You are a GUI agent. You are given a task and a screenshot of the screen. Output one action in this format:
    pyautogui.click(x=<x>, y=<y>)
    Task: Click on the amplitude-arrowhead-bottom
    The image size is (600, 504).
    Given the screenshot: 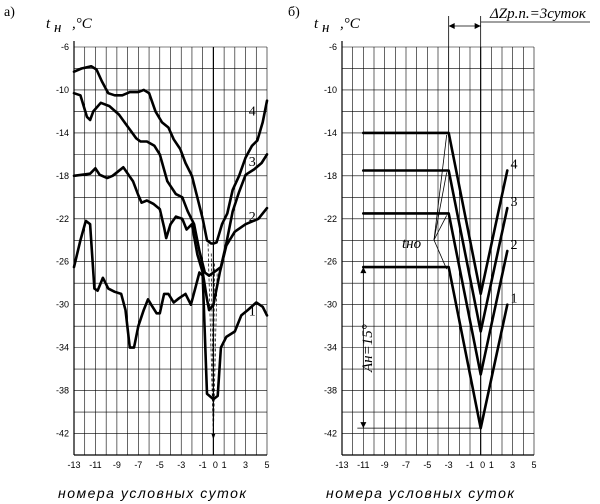 What is the action you would take?
    pyautogui.click(x=363, y=425)
    